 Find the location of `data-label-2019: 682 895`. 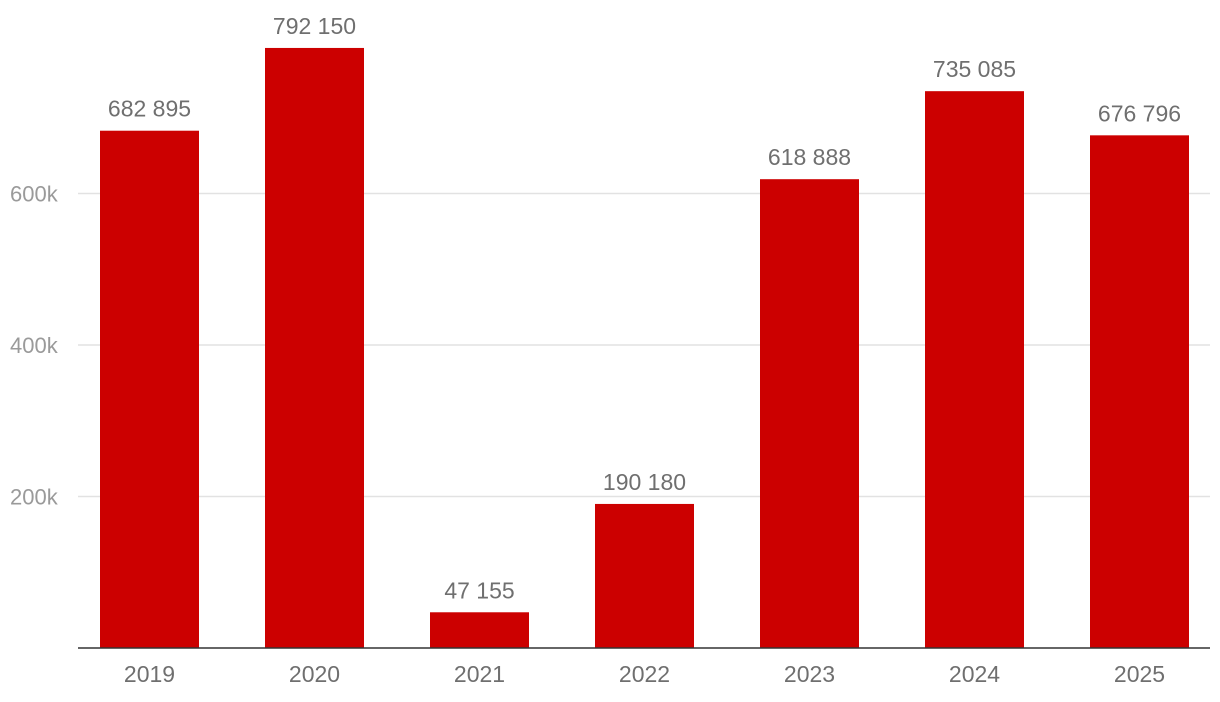

data-label-2019: 682 895 is located at coordinates (149, 109).